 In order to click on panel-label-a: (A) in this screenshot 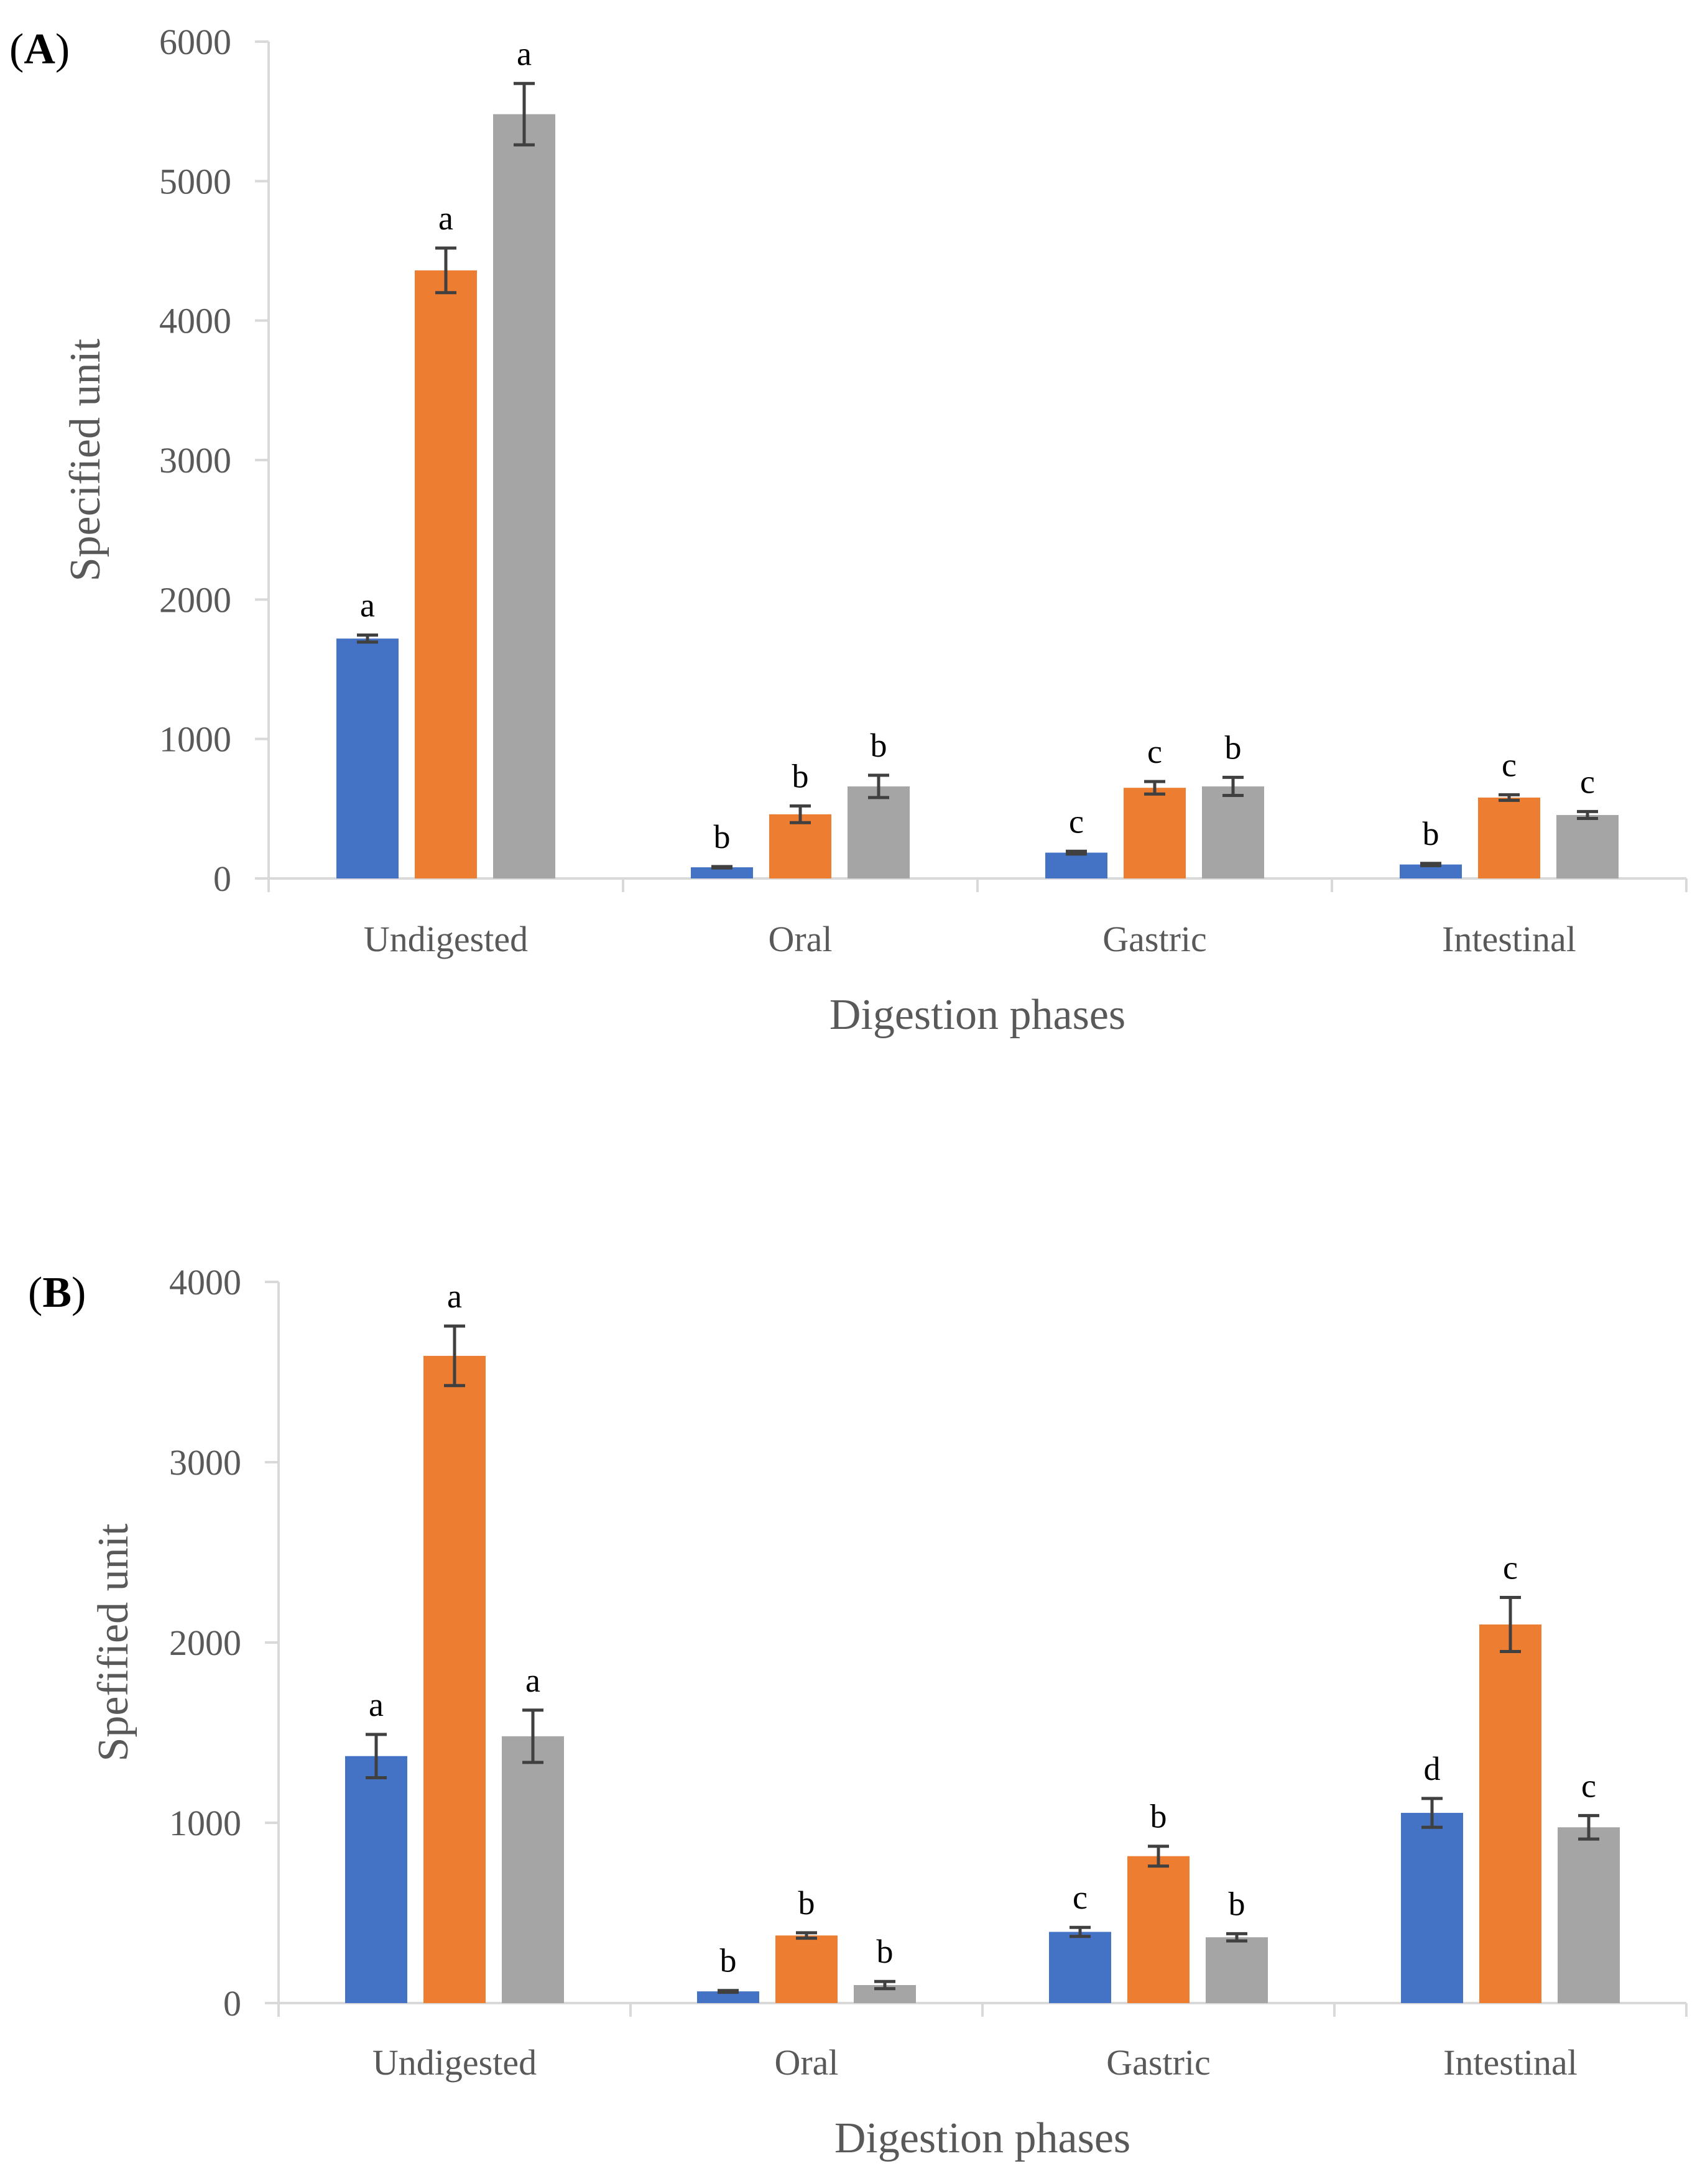, I will do `click(39, 49)`.